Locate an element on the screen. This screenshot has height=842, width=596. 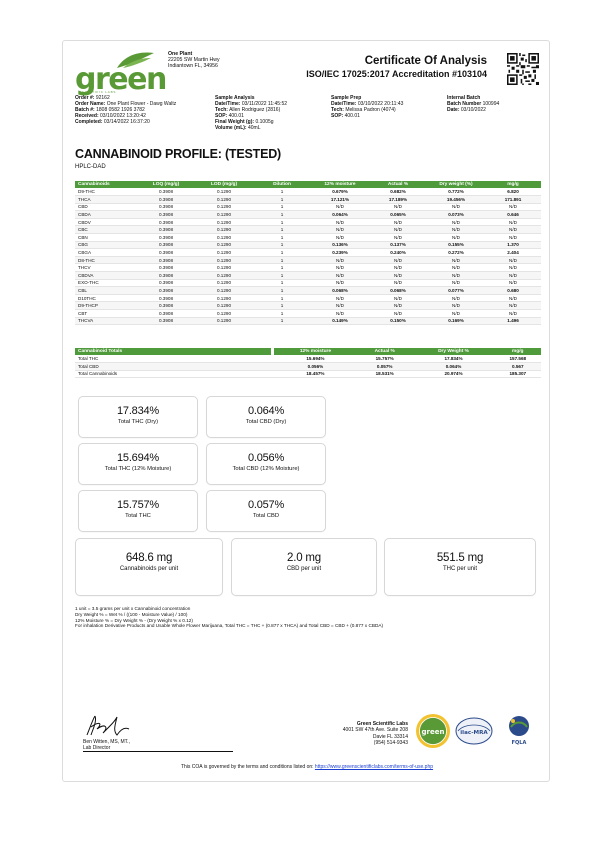
table-cell: 0.064% is located at coordinates (453, 366).